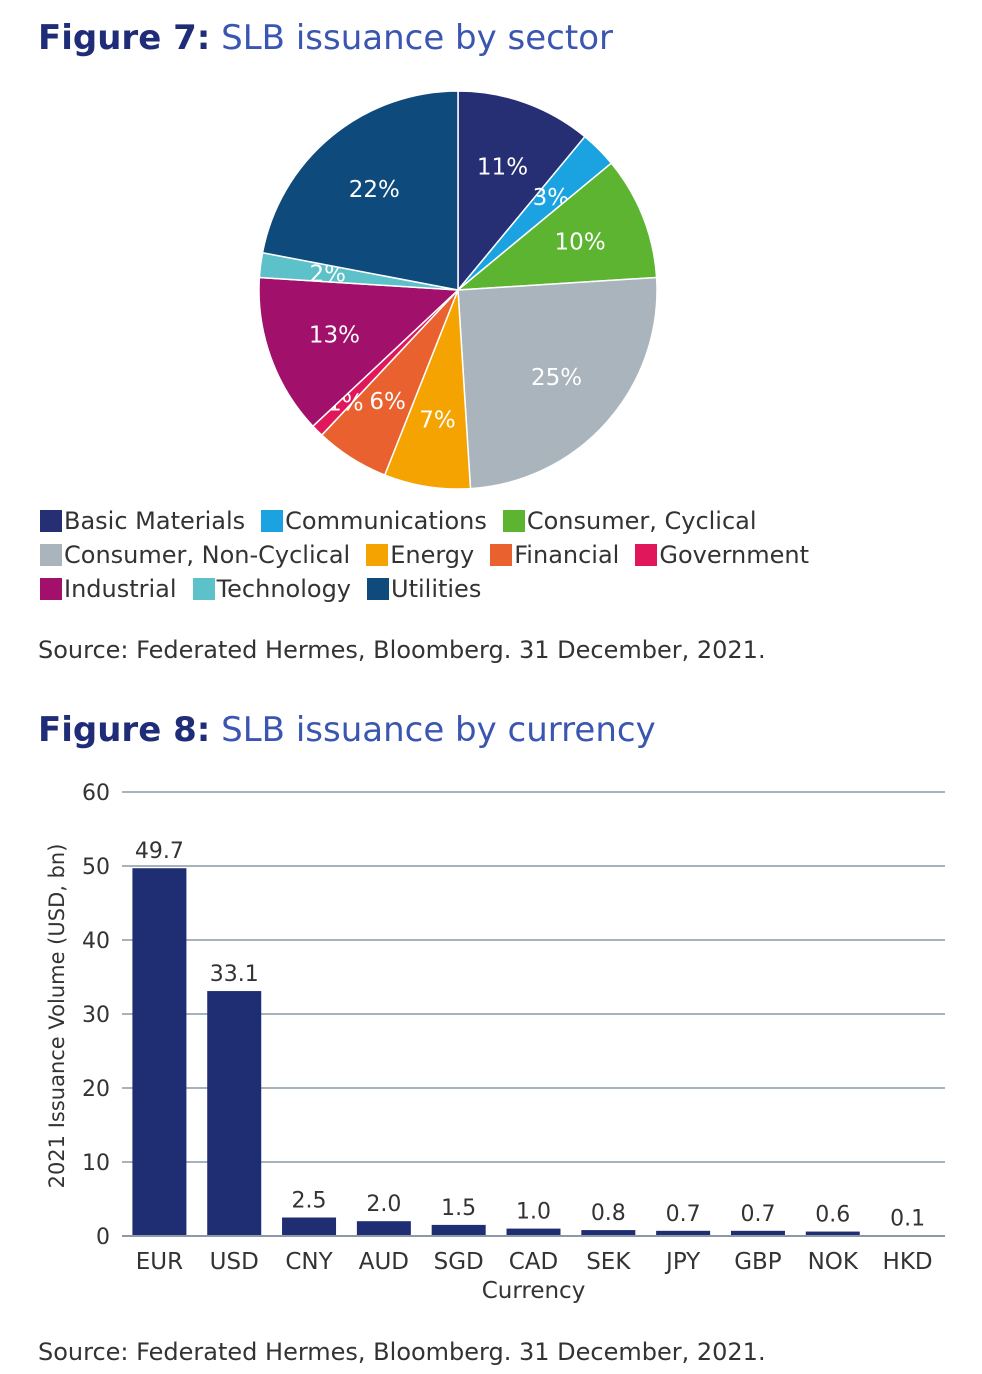 This screenshot has height=1374, width=982. Describe the element at coordinates (907, 1218) in the screenshot. I see `bar-value-label: 0.1` at that location.